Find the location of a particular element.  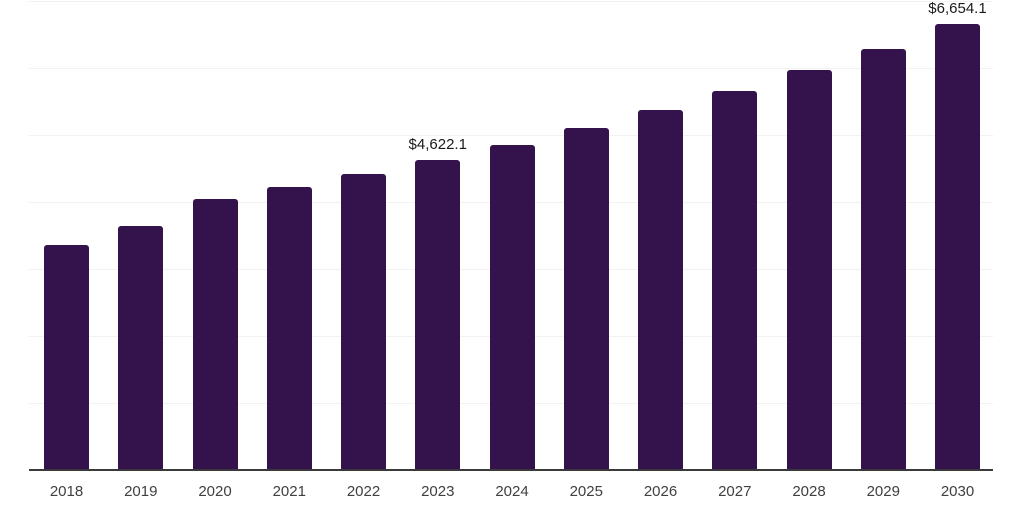

bar-2019 is located at coordinates (141, 348).